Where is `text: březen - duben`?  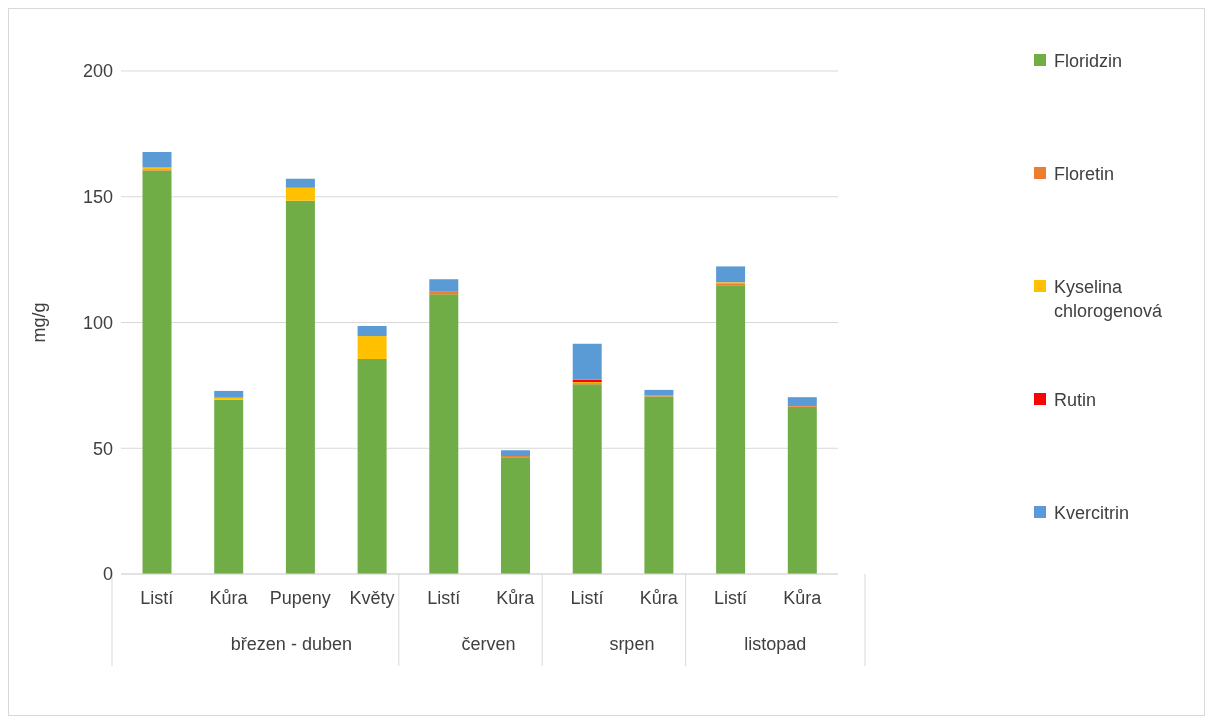 text: březen - duben is located at coordinates (291, 644).